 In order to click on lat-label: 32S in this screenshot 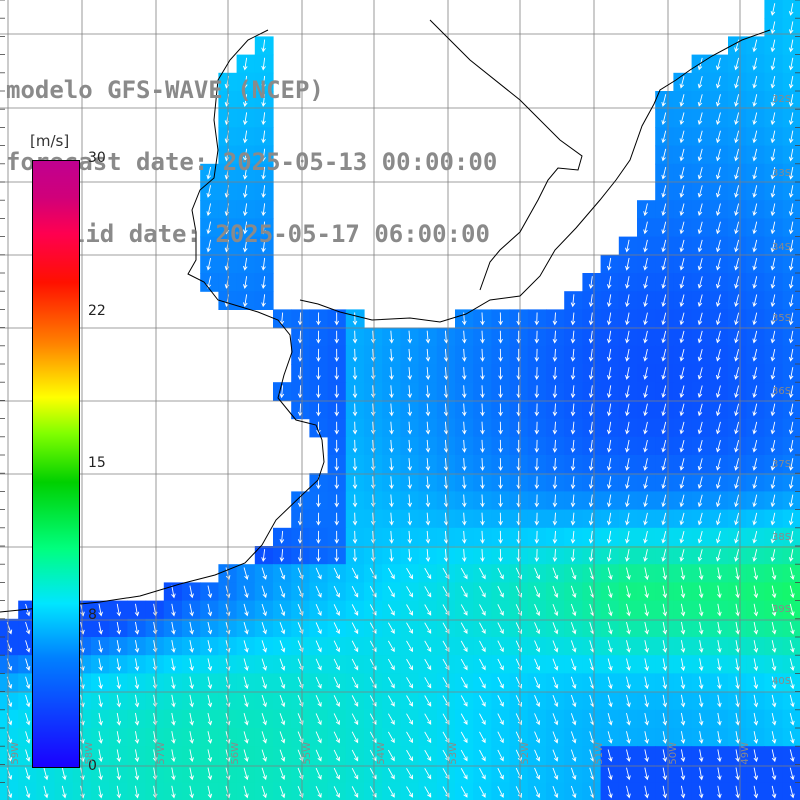, I will do `click(782, 99)`.